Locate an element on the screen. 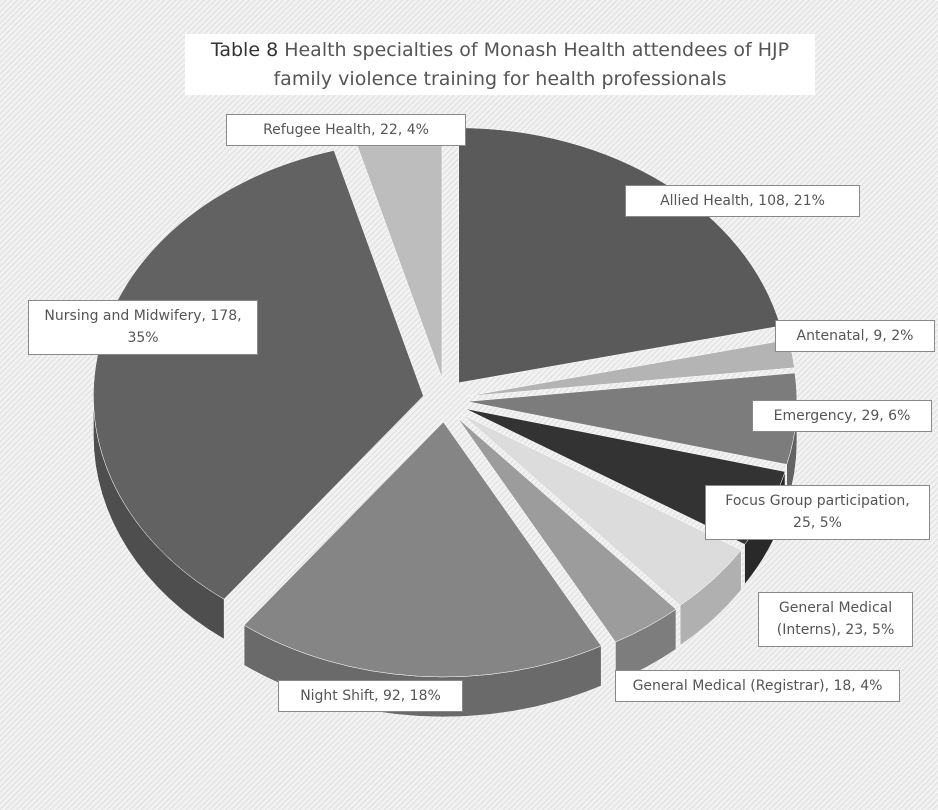 This screenshot has height=810, width=938. data-label: Emergency, 29, 6% is located at coordinates (842, 416).